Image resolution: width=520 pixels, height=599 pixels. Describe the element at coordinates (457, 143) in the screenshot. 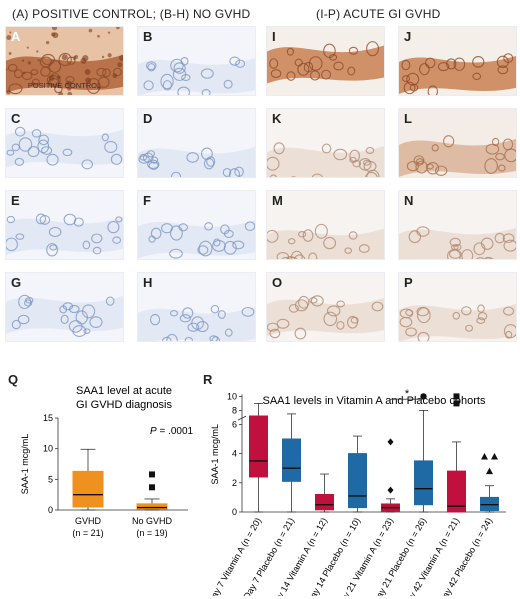

I see `histology-panel-l: L` at that location.